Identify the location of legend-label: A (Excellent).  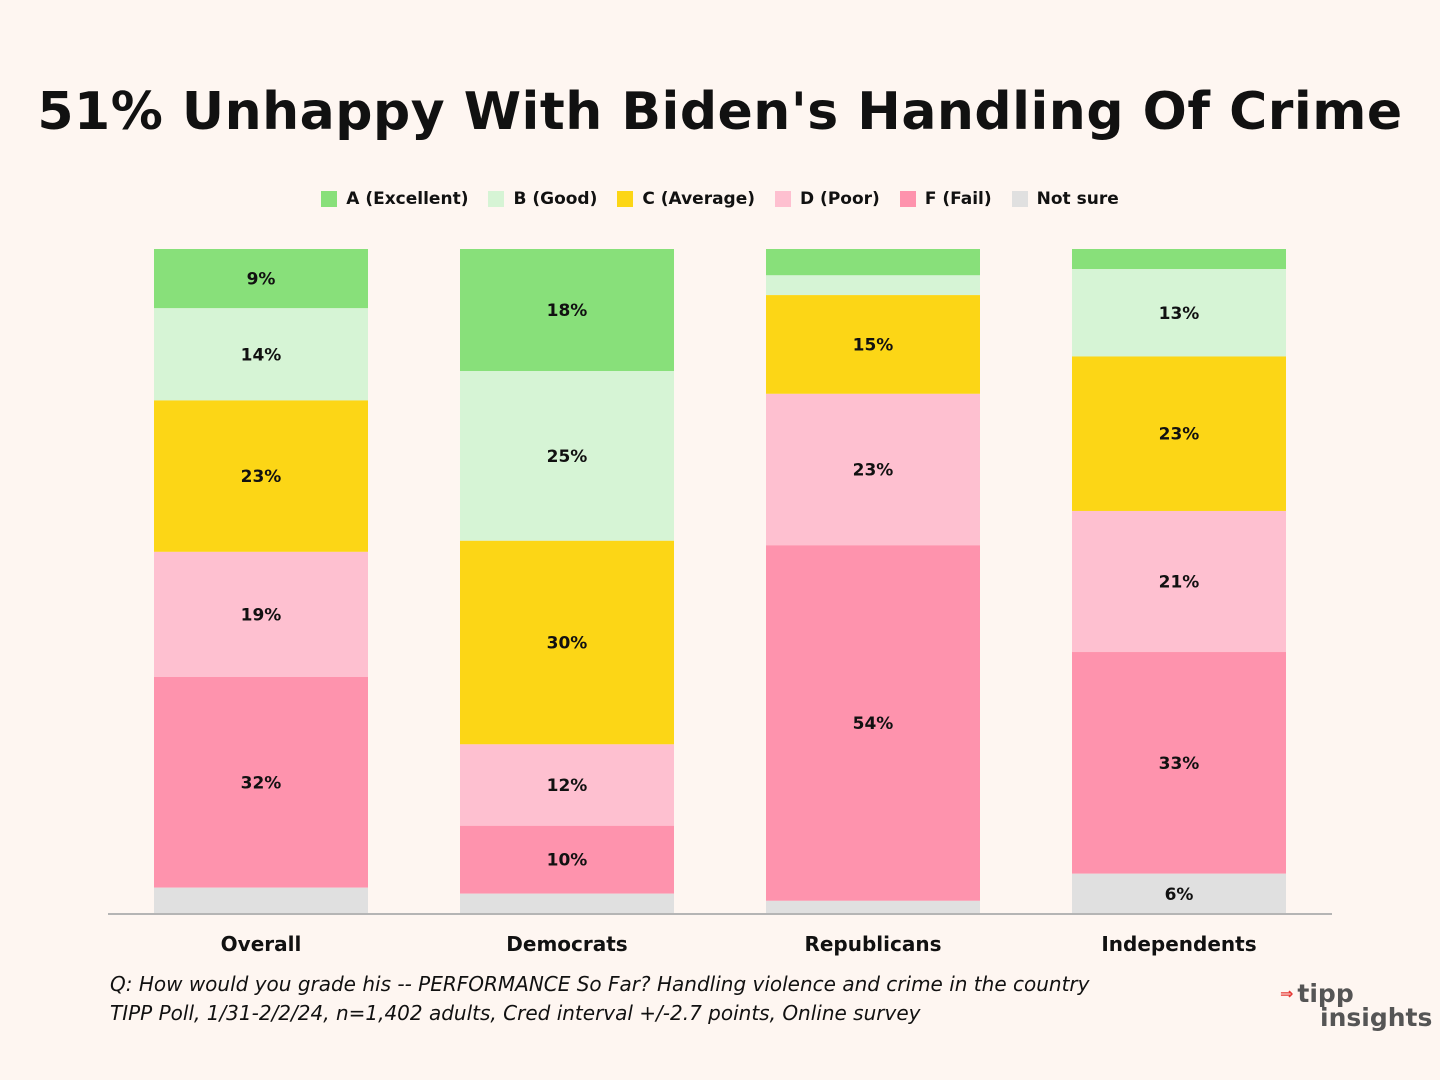
(407, 199).